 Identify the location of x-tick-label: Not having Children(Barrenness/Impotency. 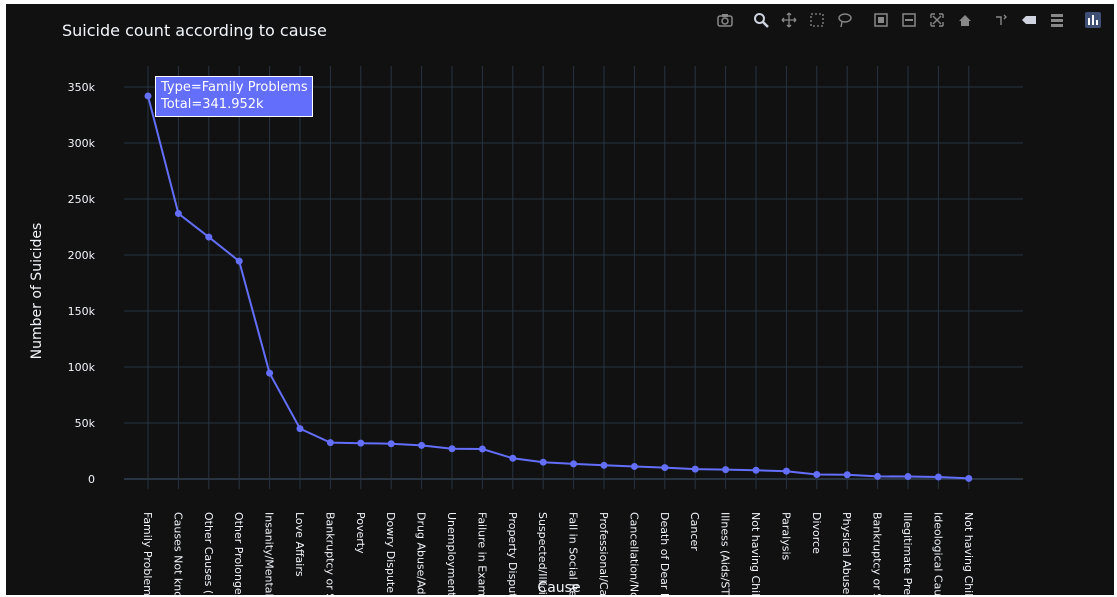
(755, 553).